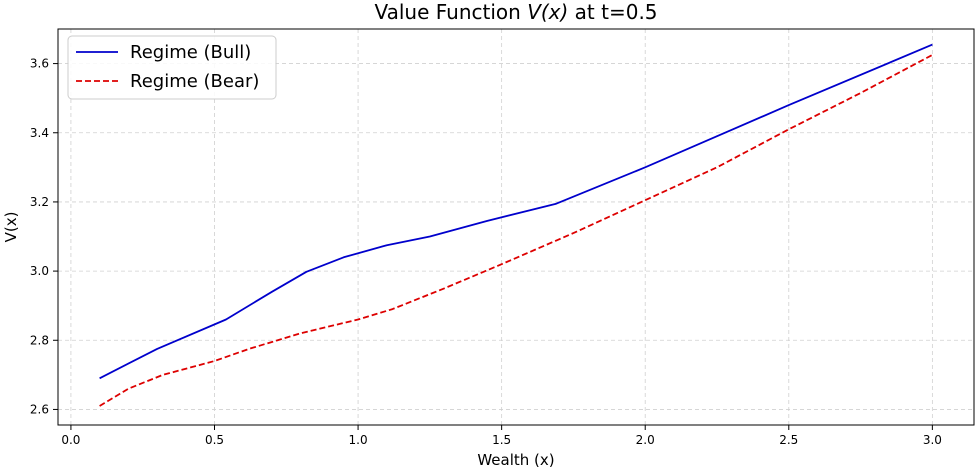 Image resolution: width=978 pixels, height=470 pixels. I want to click on chart-title-tail: at t=0.5, so click(612, 12).